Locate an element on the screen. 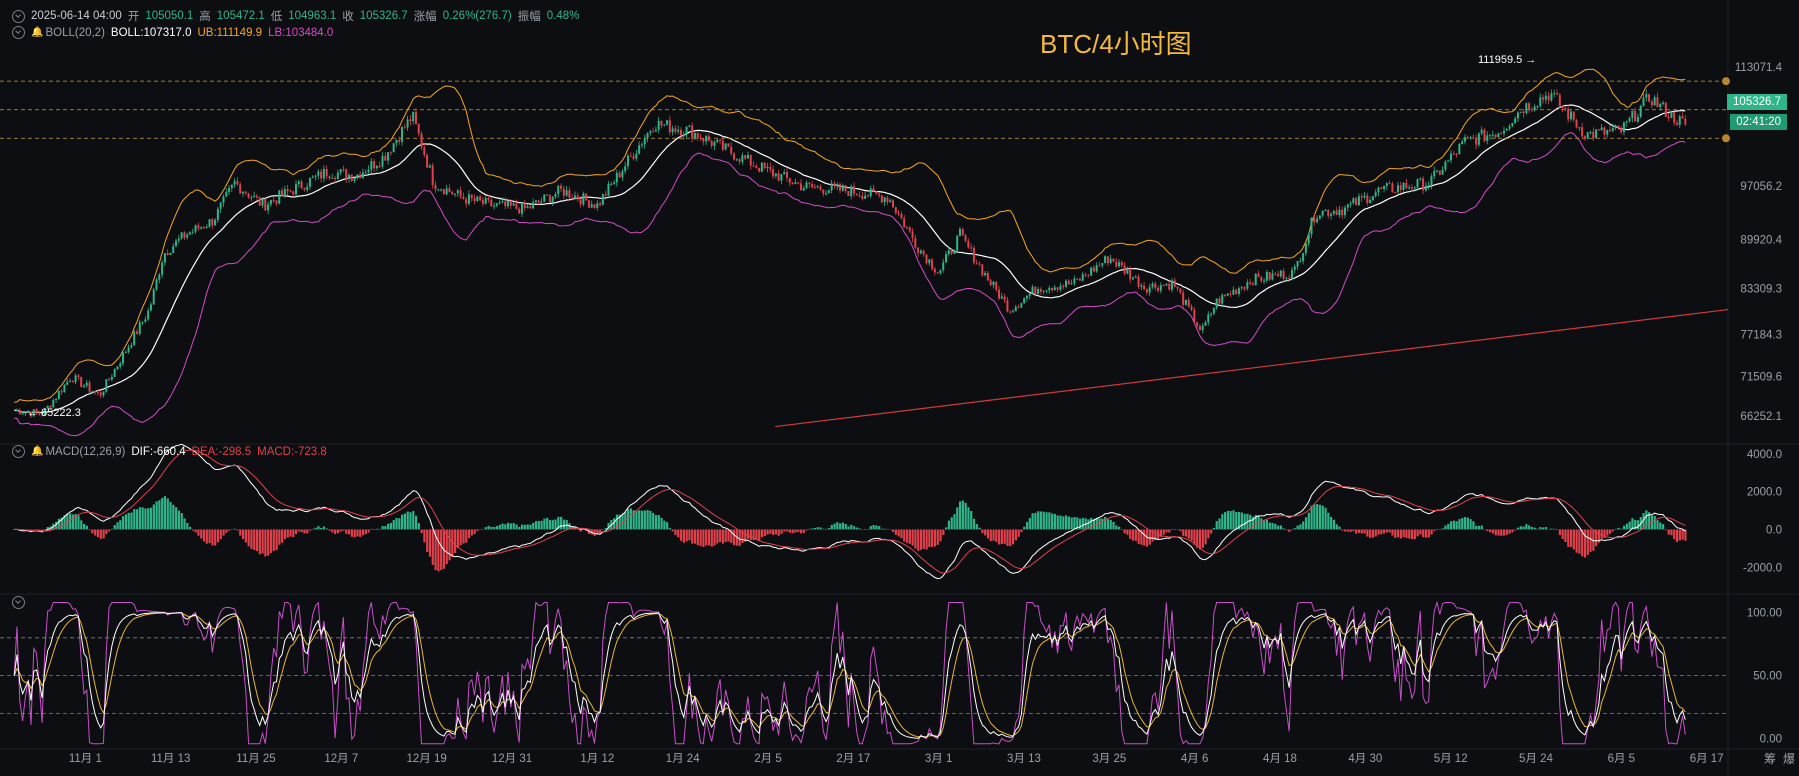  price-tick-label: 77184.3 is located at coordinates (1761, 335).